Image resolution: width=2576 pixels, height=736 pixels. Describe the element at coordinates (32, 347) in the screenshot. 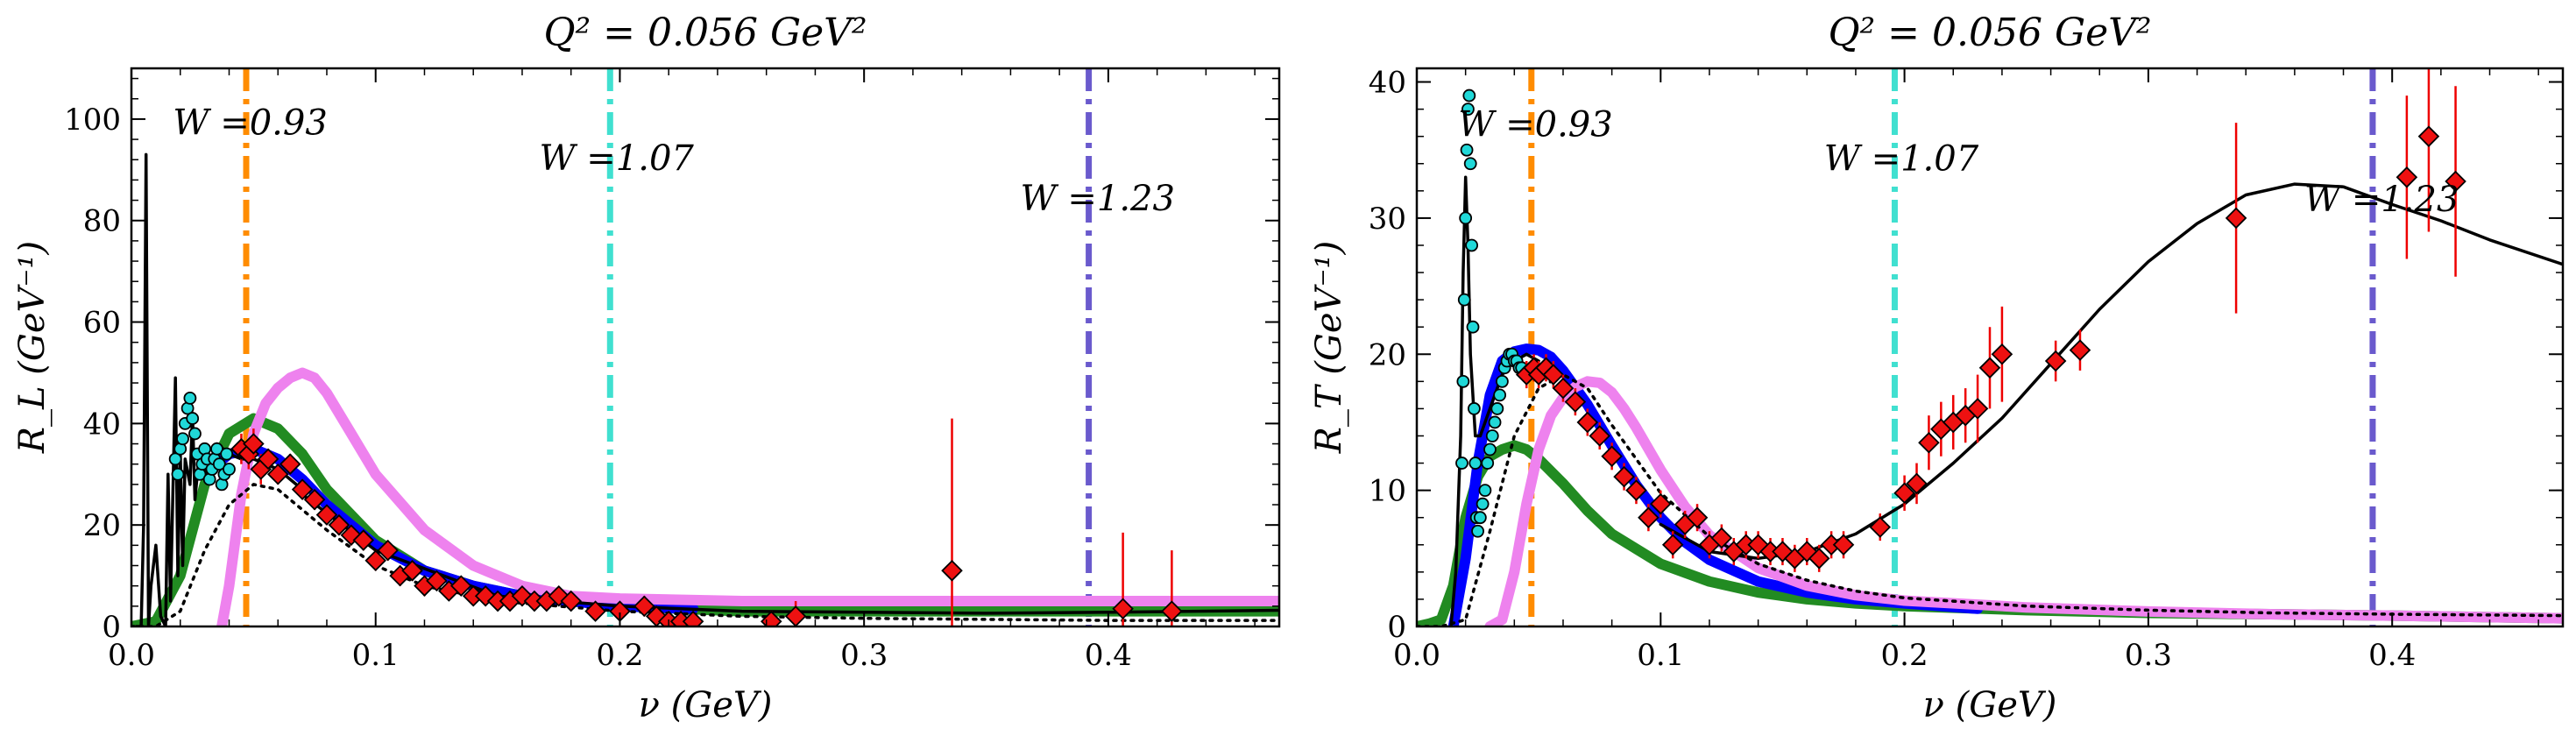

I see `y-axis-label: R_L (GeV⁻¹)` at that location.